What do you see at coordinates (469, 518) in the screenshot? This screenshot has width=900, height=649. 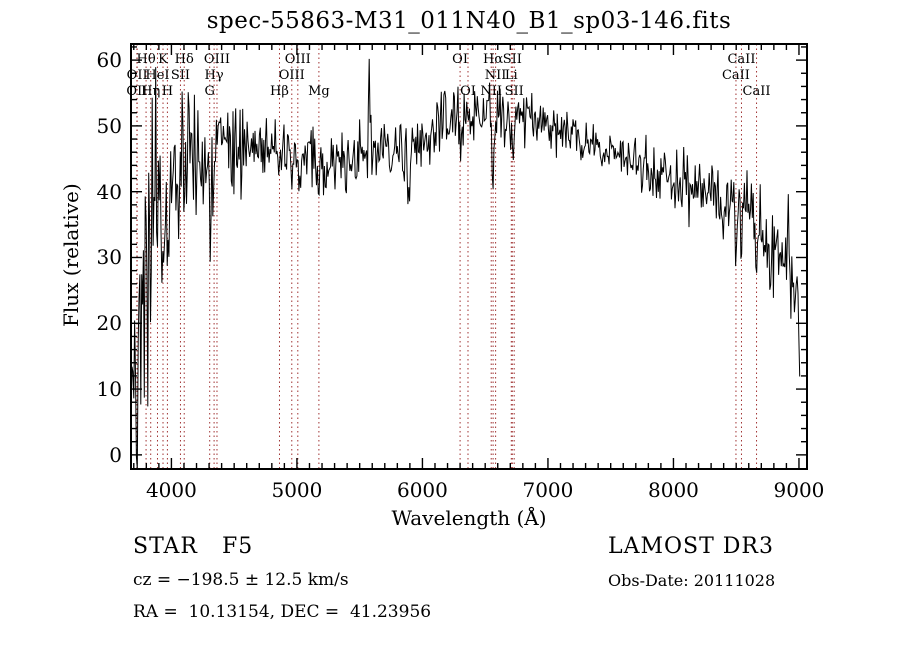 I see `x-axis-label: Wavelength (Å)` at bounding box center [469, 518].